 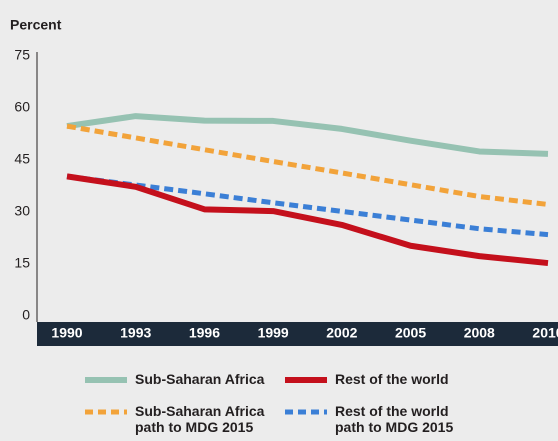 What do you see at coordinates (341, 333) in the screenshot?
I see `x-tick-label: 2002` at bounding box center [341, 333].